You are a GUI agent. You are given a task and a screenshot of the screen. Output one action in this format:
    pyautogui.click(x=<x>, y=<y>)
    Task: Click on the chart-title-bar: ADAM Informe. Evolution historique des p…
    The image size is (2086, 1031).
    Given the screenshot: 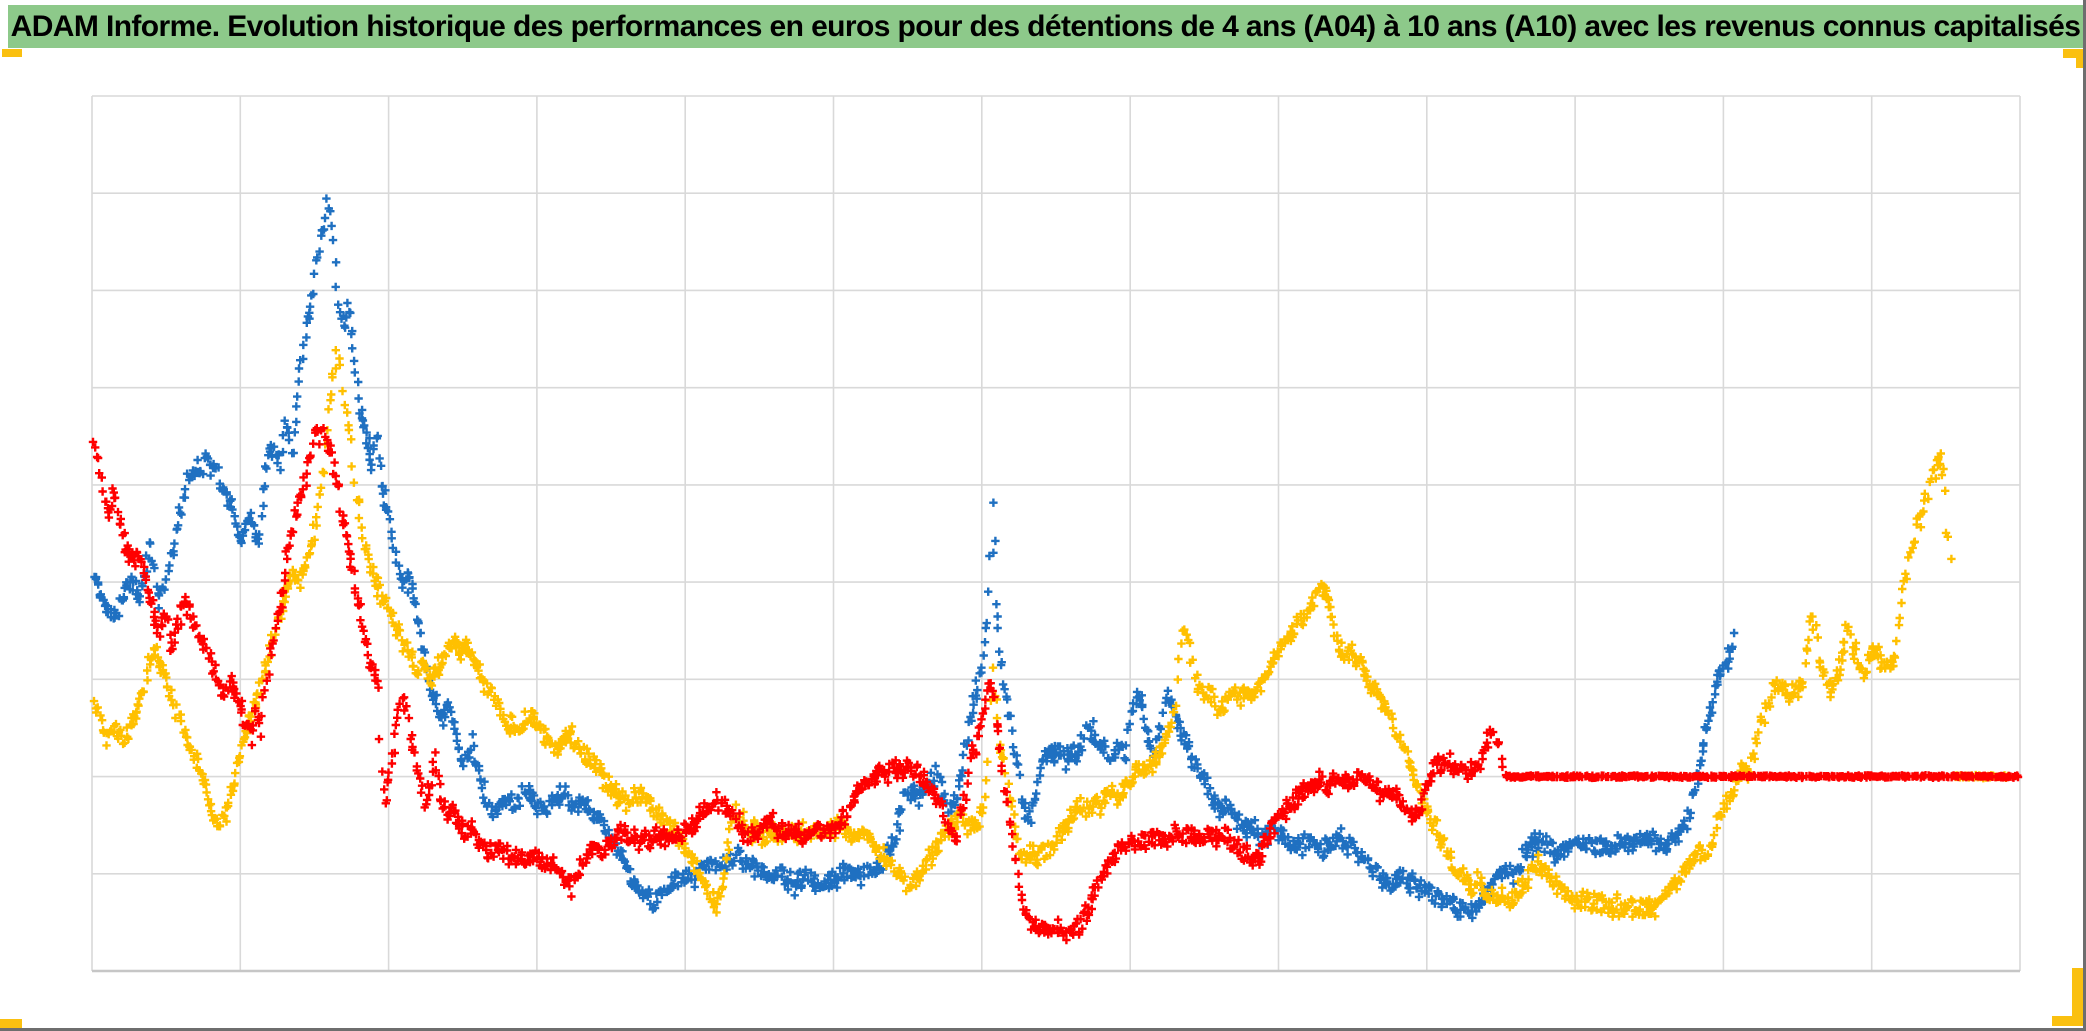 What is the action you would take?
    pyautogui.click(x=1045, y=26)
    